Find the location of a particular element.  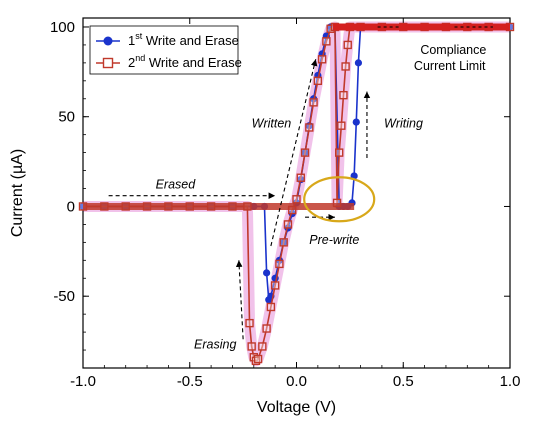

legend-label-1: 1st Write and Erase is located at coordinates (183, 39).